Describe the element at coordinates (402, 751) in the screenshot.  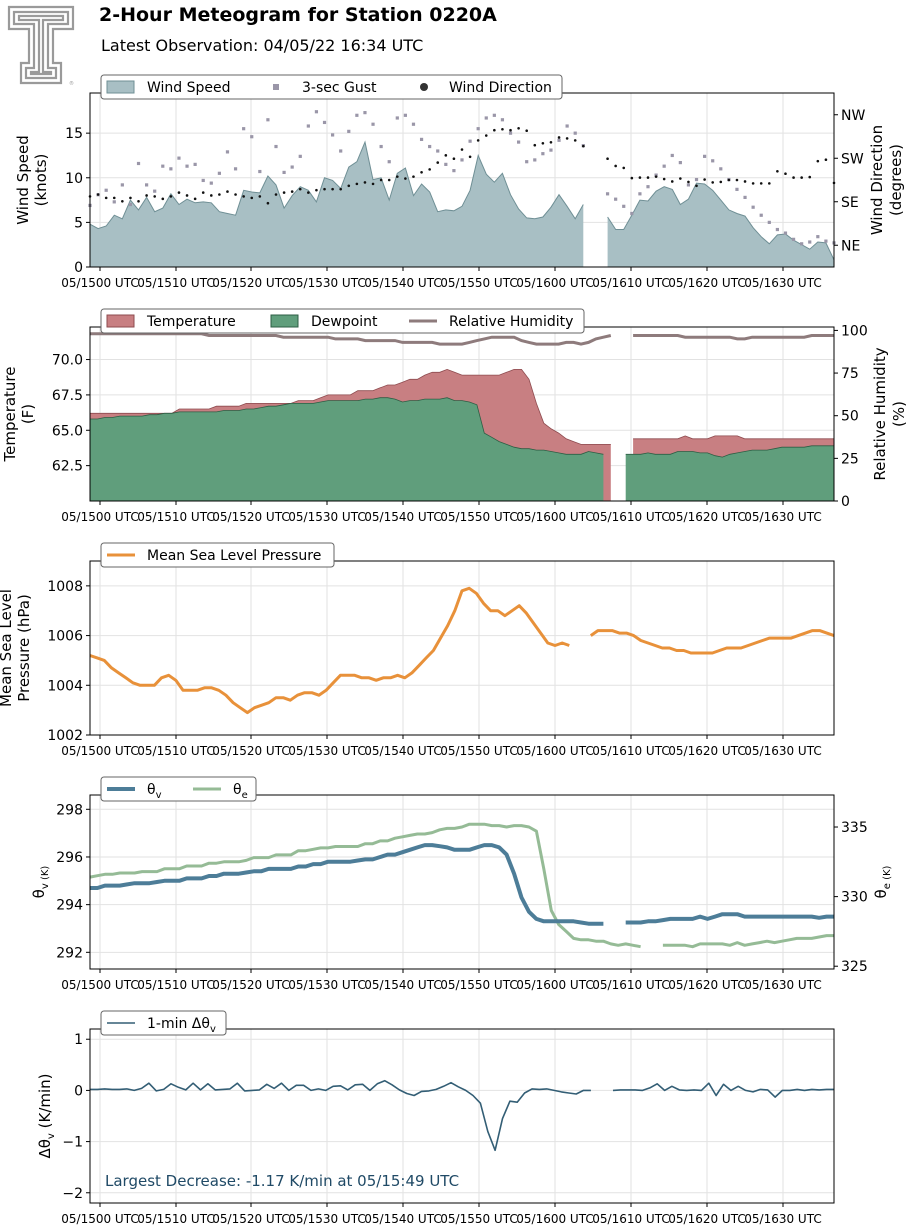
I see `x-tick-label: 05/1540 UTC` at that location.